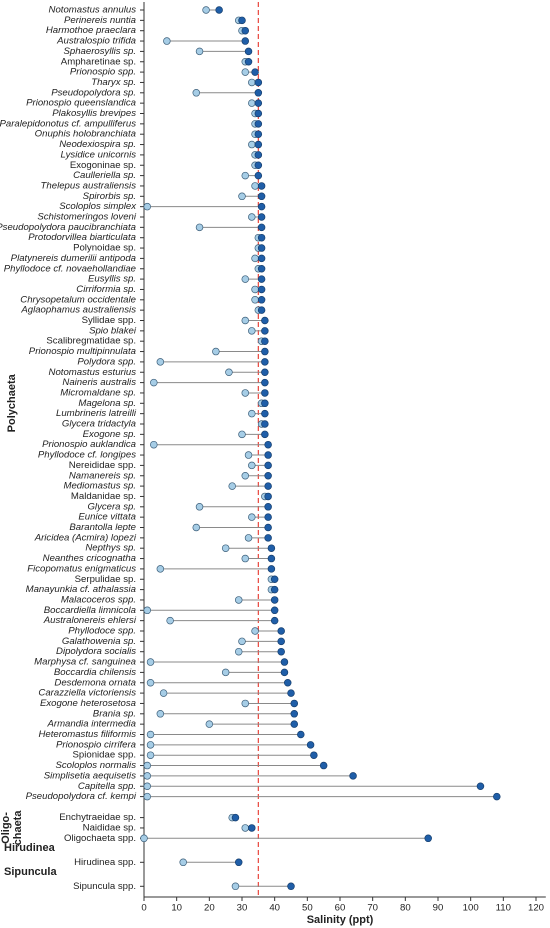 This screenshot has width=550, height=928. Describe the element at coordinates (105, 862) in the screenshot. I see `category-label: Hirudinea spp.` at that location.